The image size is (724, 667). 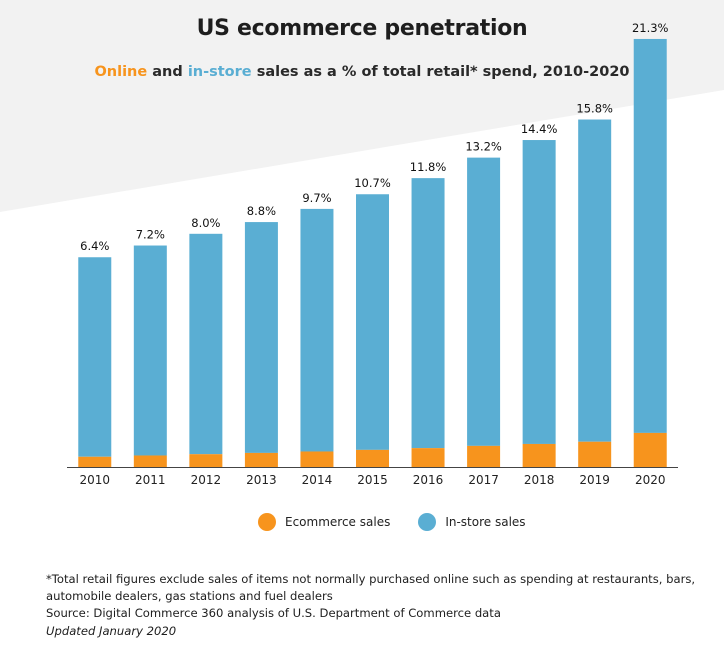 I want to click on bar-instore-2013, so click(x=261, y=337).